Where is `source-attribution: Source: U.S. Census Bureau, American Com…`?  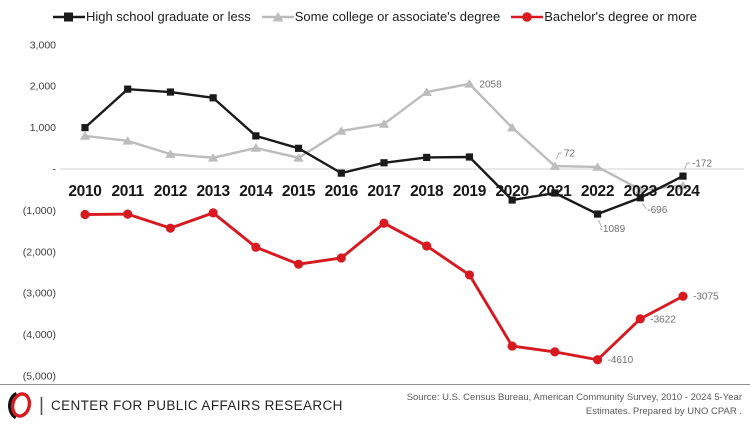
source-attribution: Source: U.S. Census Bureau, American Com… is located at coordinates (574, 405).